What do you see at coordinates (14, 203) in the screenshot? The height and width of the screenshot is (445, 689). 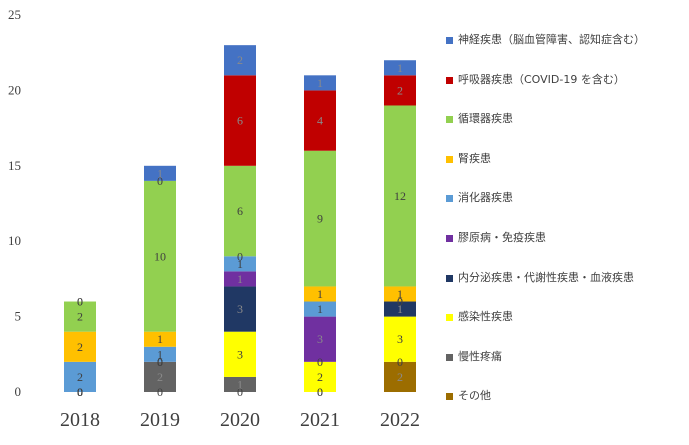 I see `y-axis: 0 5 10 15 20 25` at bounding box center [14, 203].